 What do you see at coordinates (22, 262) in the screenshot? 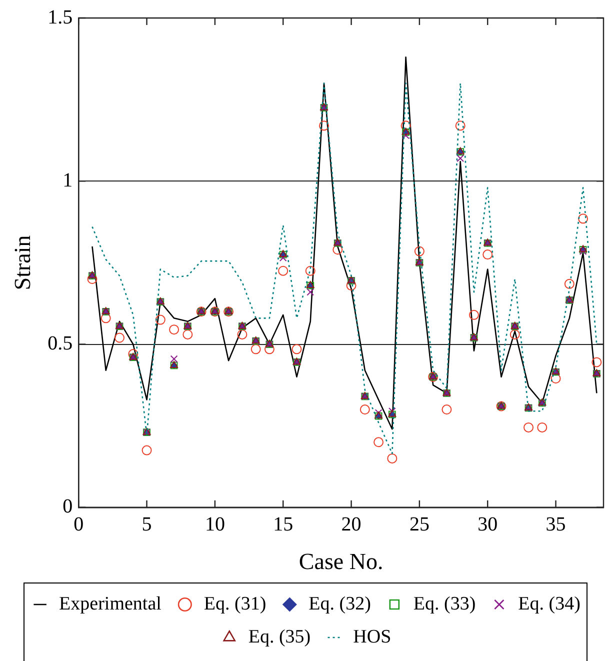
I see `y-axis-title: Strain` at bounding box center [22, 262].